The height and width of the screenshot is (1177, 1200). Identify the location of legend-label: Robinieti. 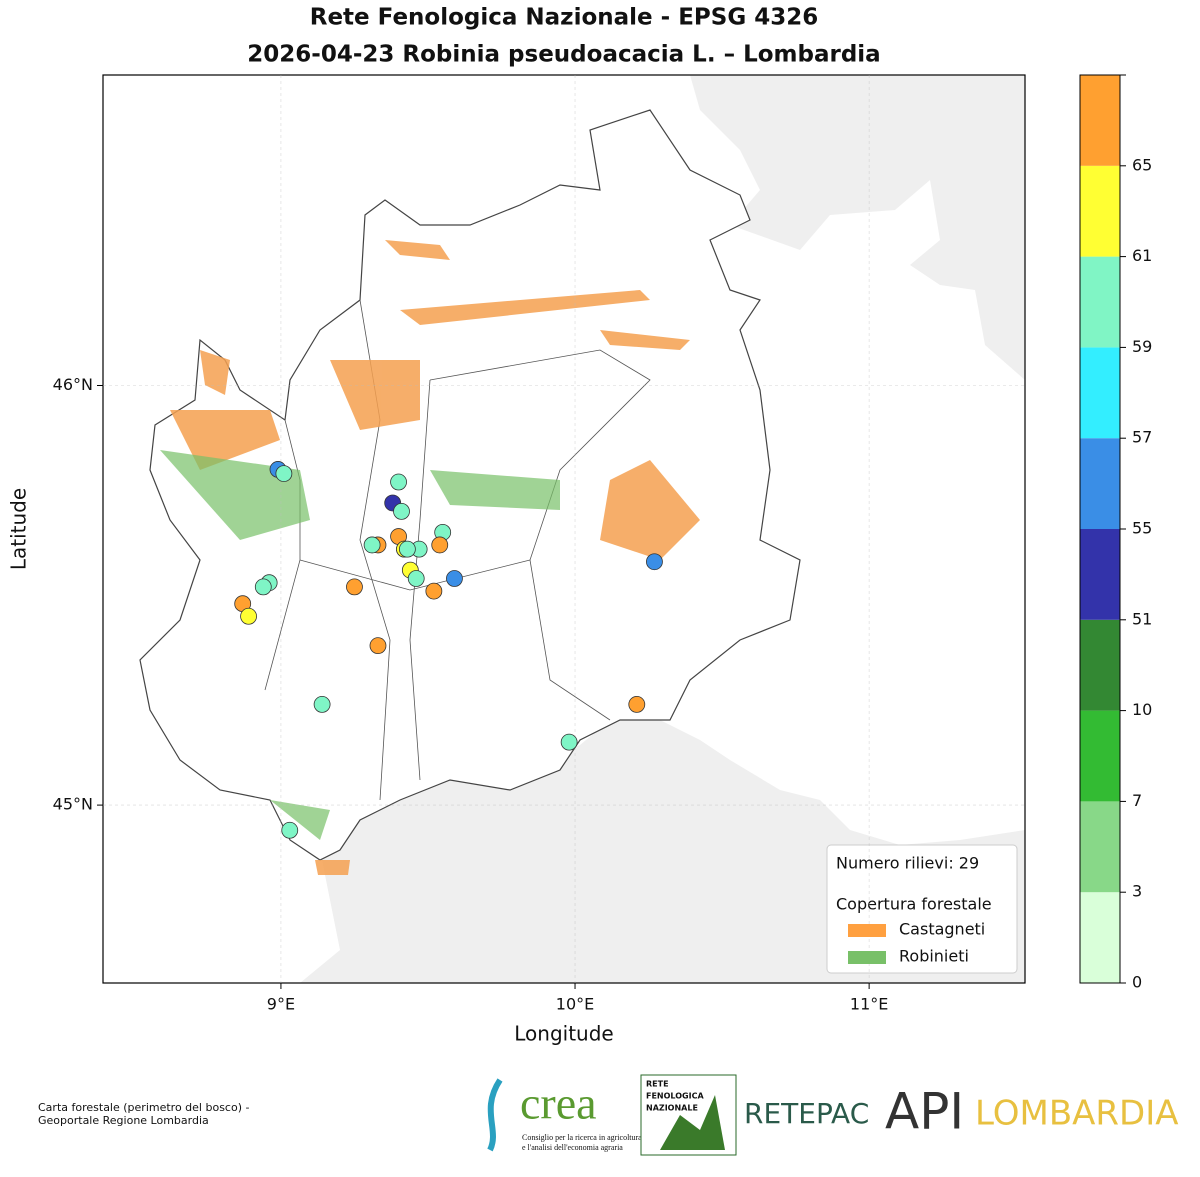
(934, 956).